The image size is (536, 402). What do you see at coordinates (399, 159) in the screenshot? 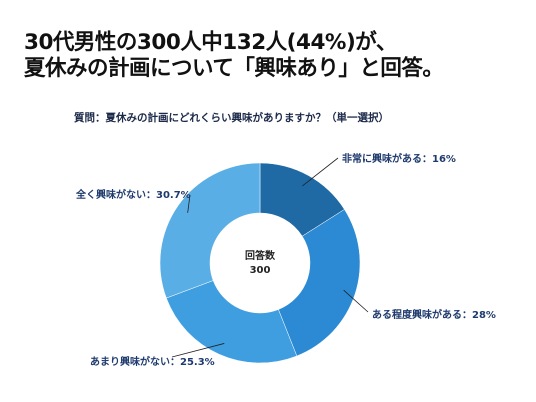
I see `slice-label-very-interested: 非常に興味がある：16%` at bounding box center [399, 159].